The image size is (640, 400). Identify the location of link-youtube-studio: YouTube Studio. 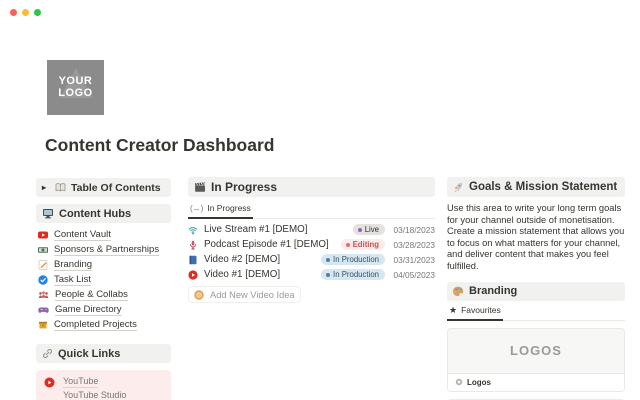
(95, 394).